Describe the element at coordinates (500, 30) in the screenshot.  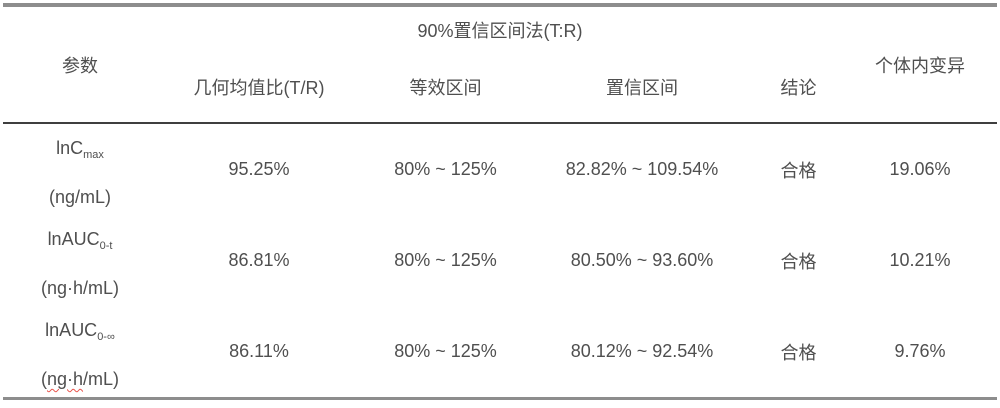
I see `header-90ci-method: 90%置信区间法(T:R)` at that location.